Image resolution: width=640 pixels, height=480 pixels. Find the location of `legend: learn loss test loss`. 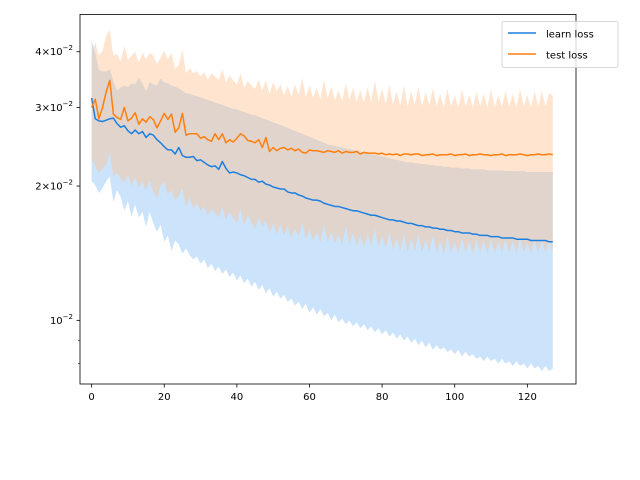

legend: learn loss test loss is located at coordinates (560, 44).